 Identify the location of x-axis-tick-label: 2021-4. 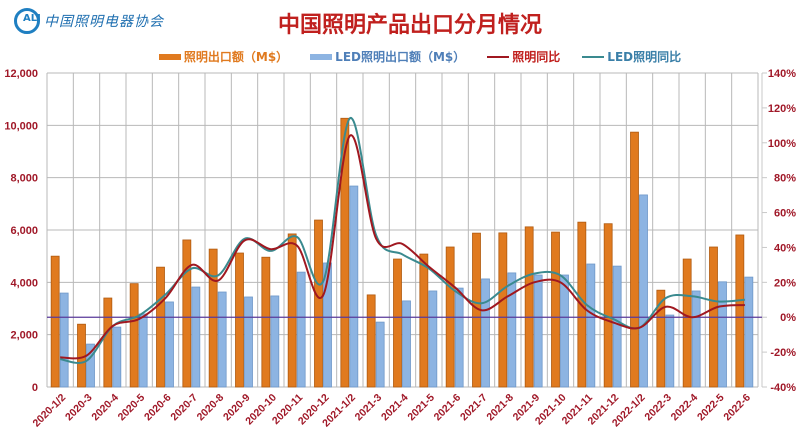
(395, 408).